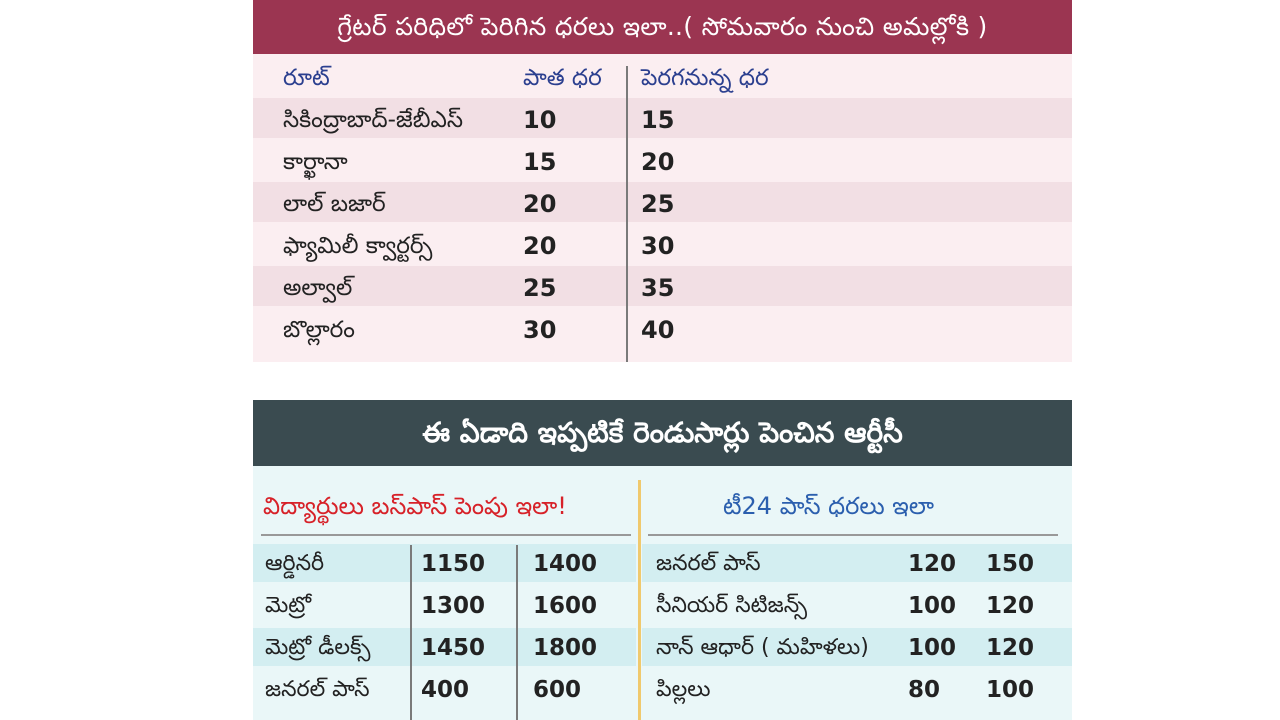 The width and height of the screenshot is (1280, 720). I want to click on old-price: 1150, so click(453, 564).